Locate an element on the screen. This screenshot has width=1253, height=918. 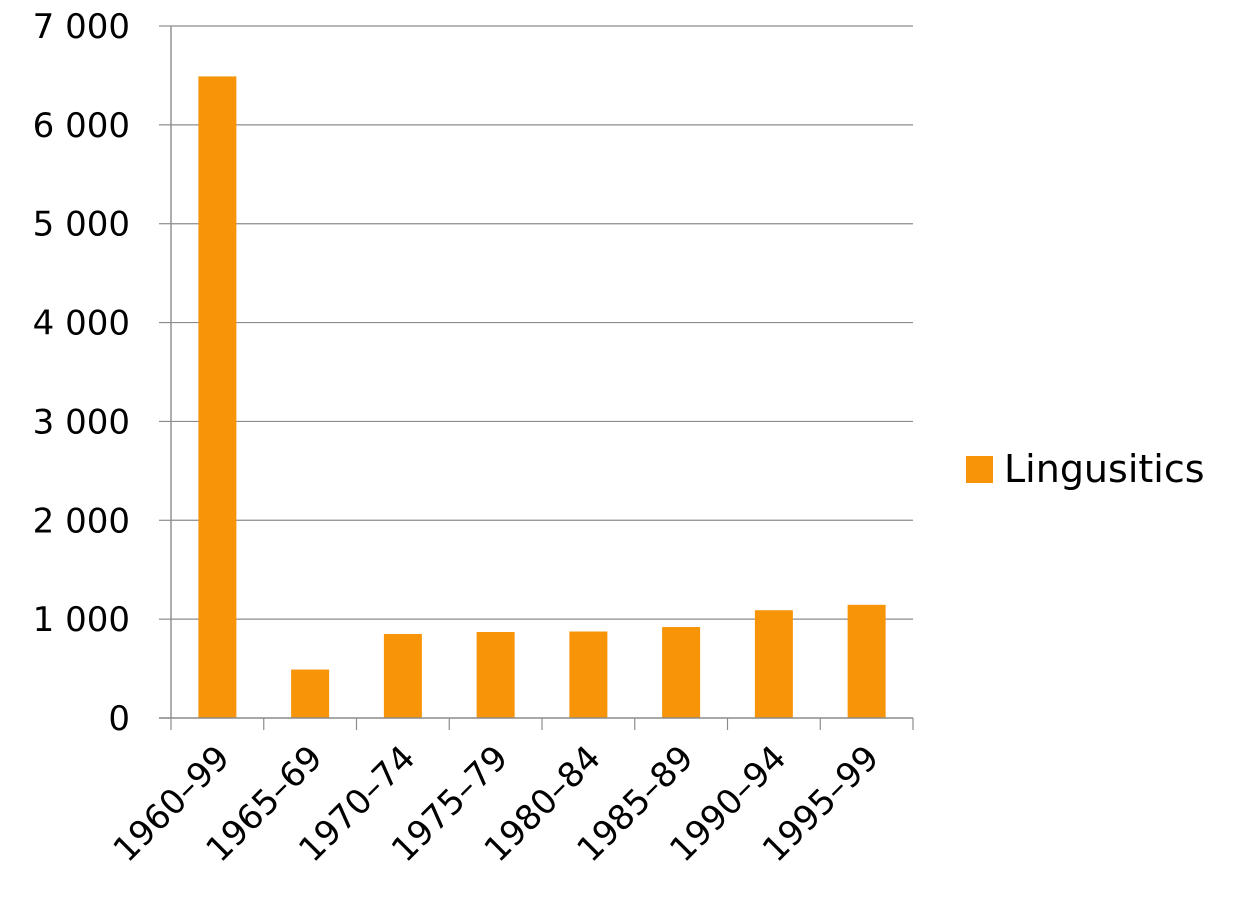
y-tick-label: 5 000 is located at coordinates (81, 225).